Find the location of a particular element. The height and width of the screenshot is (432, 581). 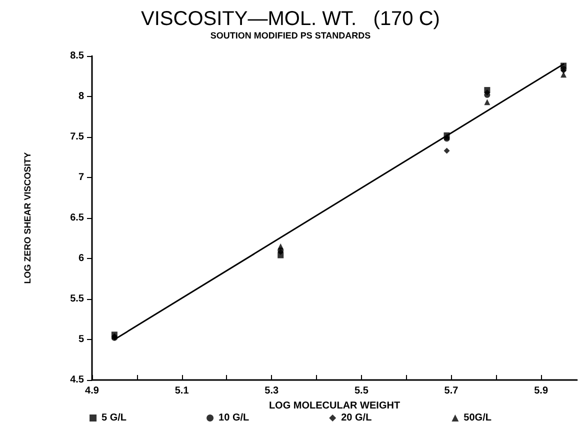

legend-label: 10 G/L is located at coordinates (234, 418).